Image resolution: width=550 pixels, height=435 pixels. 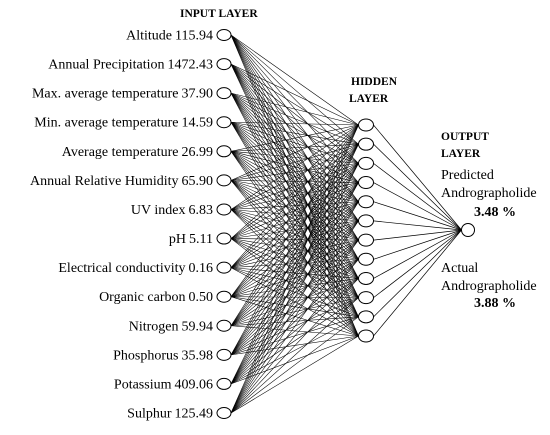 I want to click on input-name-10: Organic carbon, so click(x=142, y=297).